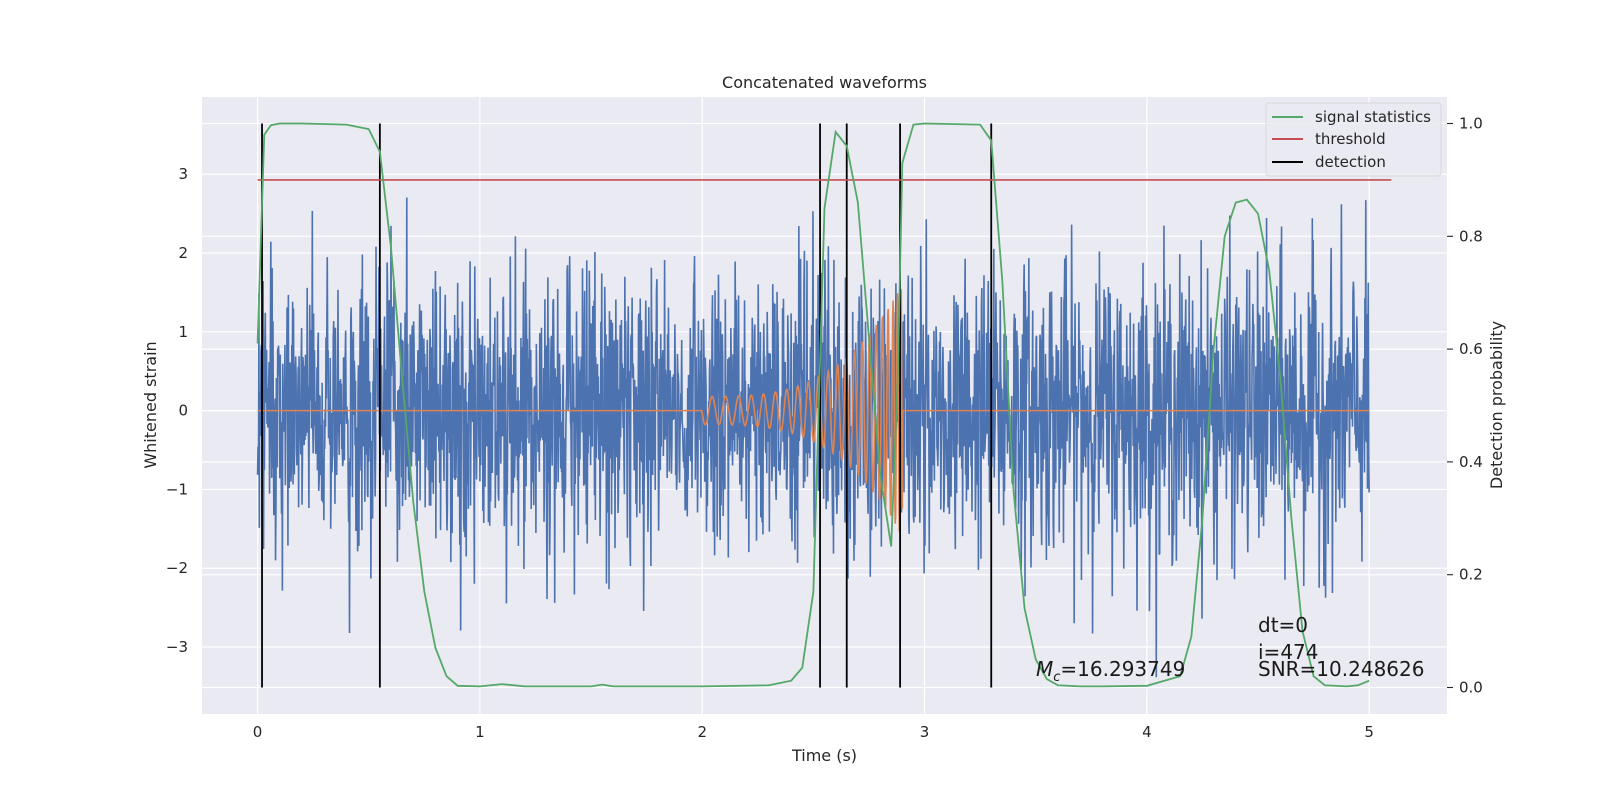 The width and height of the screenshot is (1600, 800). I want to click on x-tick-label-2: 2, so click(702, 732).